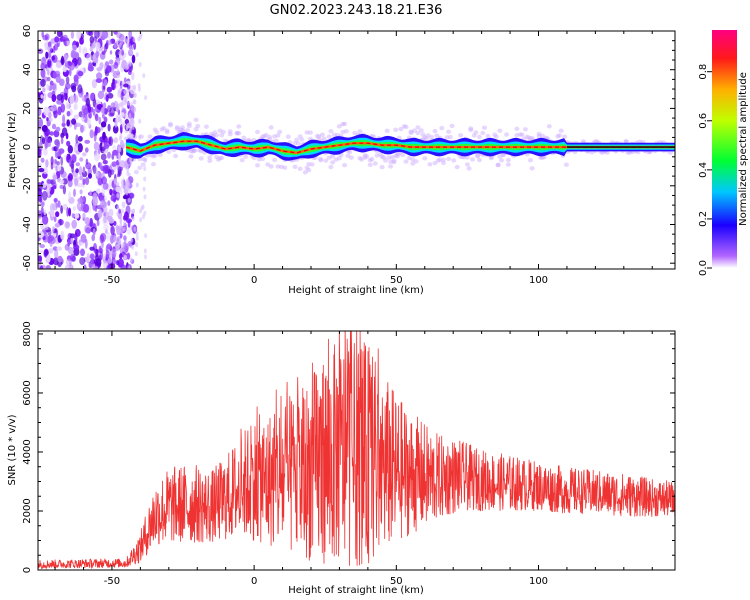 This screenshot has height=600, width=750. What do you see at coordinates (93, 150) in the screenshot?
I see `noise-speckle` at bounding box center [93, 150].